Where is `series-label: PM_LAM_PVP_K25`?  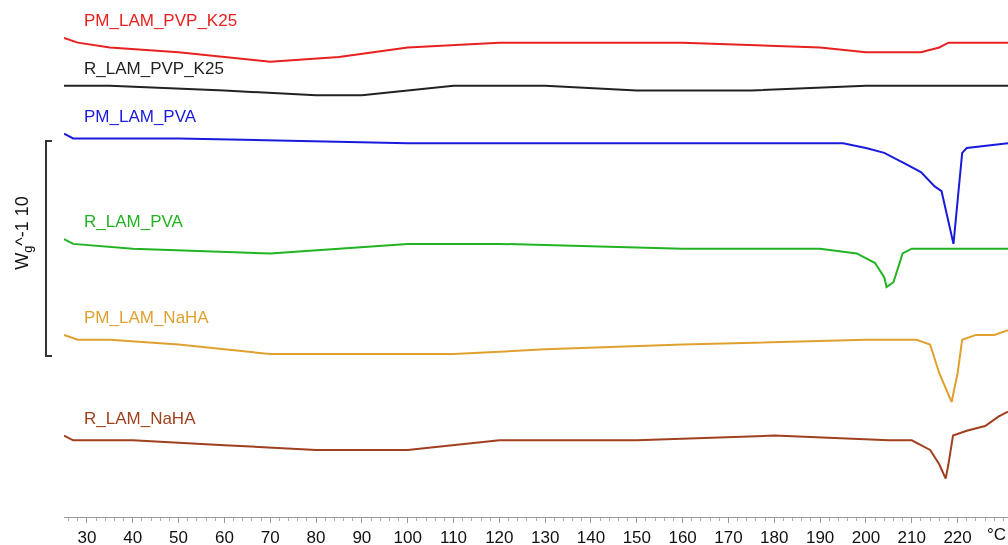 series-label: PM_LAM_PVP_K25 is located at coordinates (161, 20).